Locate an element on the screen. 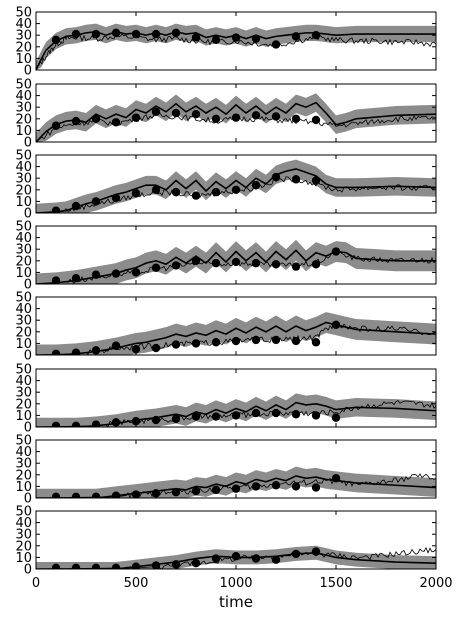 This screenshot has width=474, height=620. x-tick-label: 500 is located at coordinates (136, 583).